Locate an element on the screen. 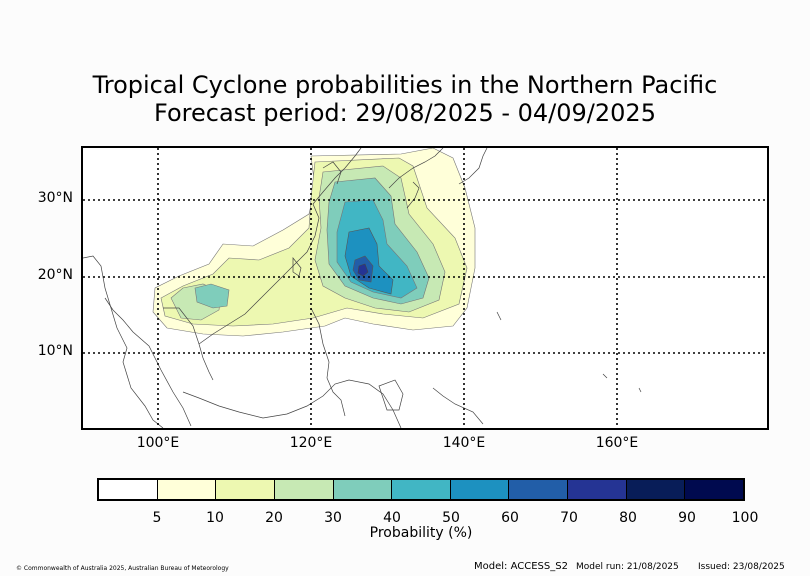 The width and height of the screenshot is (810, 576). colorbar-tick: 10 is located at coordinates (215, 518).